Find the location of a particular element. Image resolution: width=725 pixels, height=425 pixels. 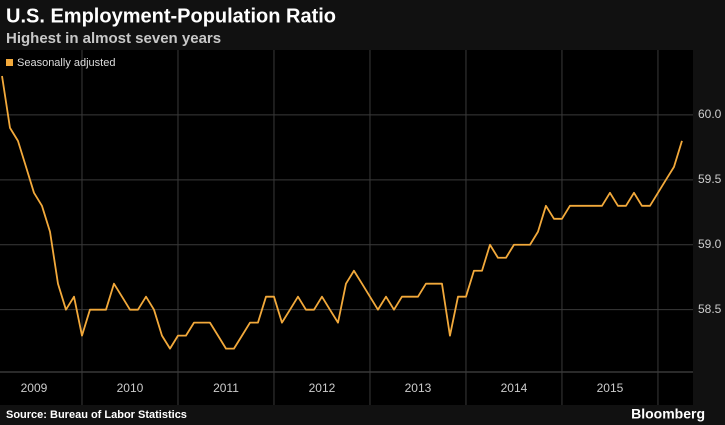

x-tick-label: 2010 is located at coordinates (130, 388).